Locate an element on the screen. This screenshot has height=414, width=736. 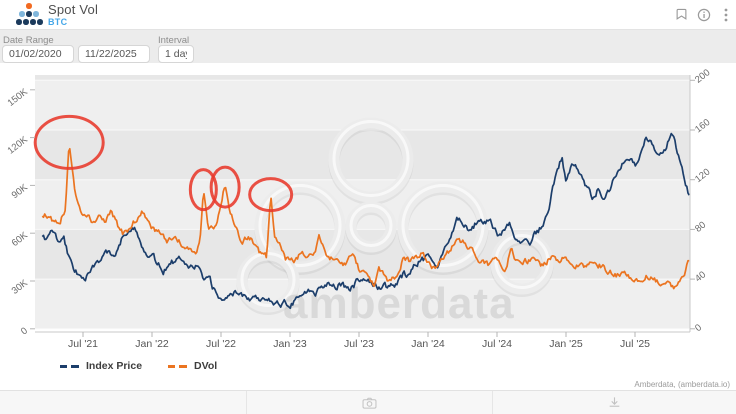
index-price-marker-icon is located at coordinates (69, 366).